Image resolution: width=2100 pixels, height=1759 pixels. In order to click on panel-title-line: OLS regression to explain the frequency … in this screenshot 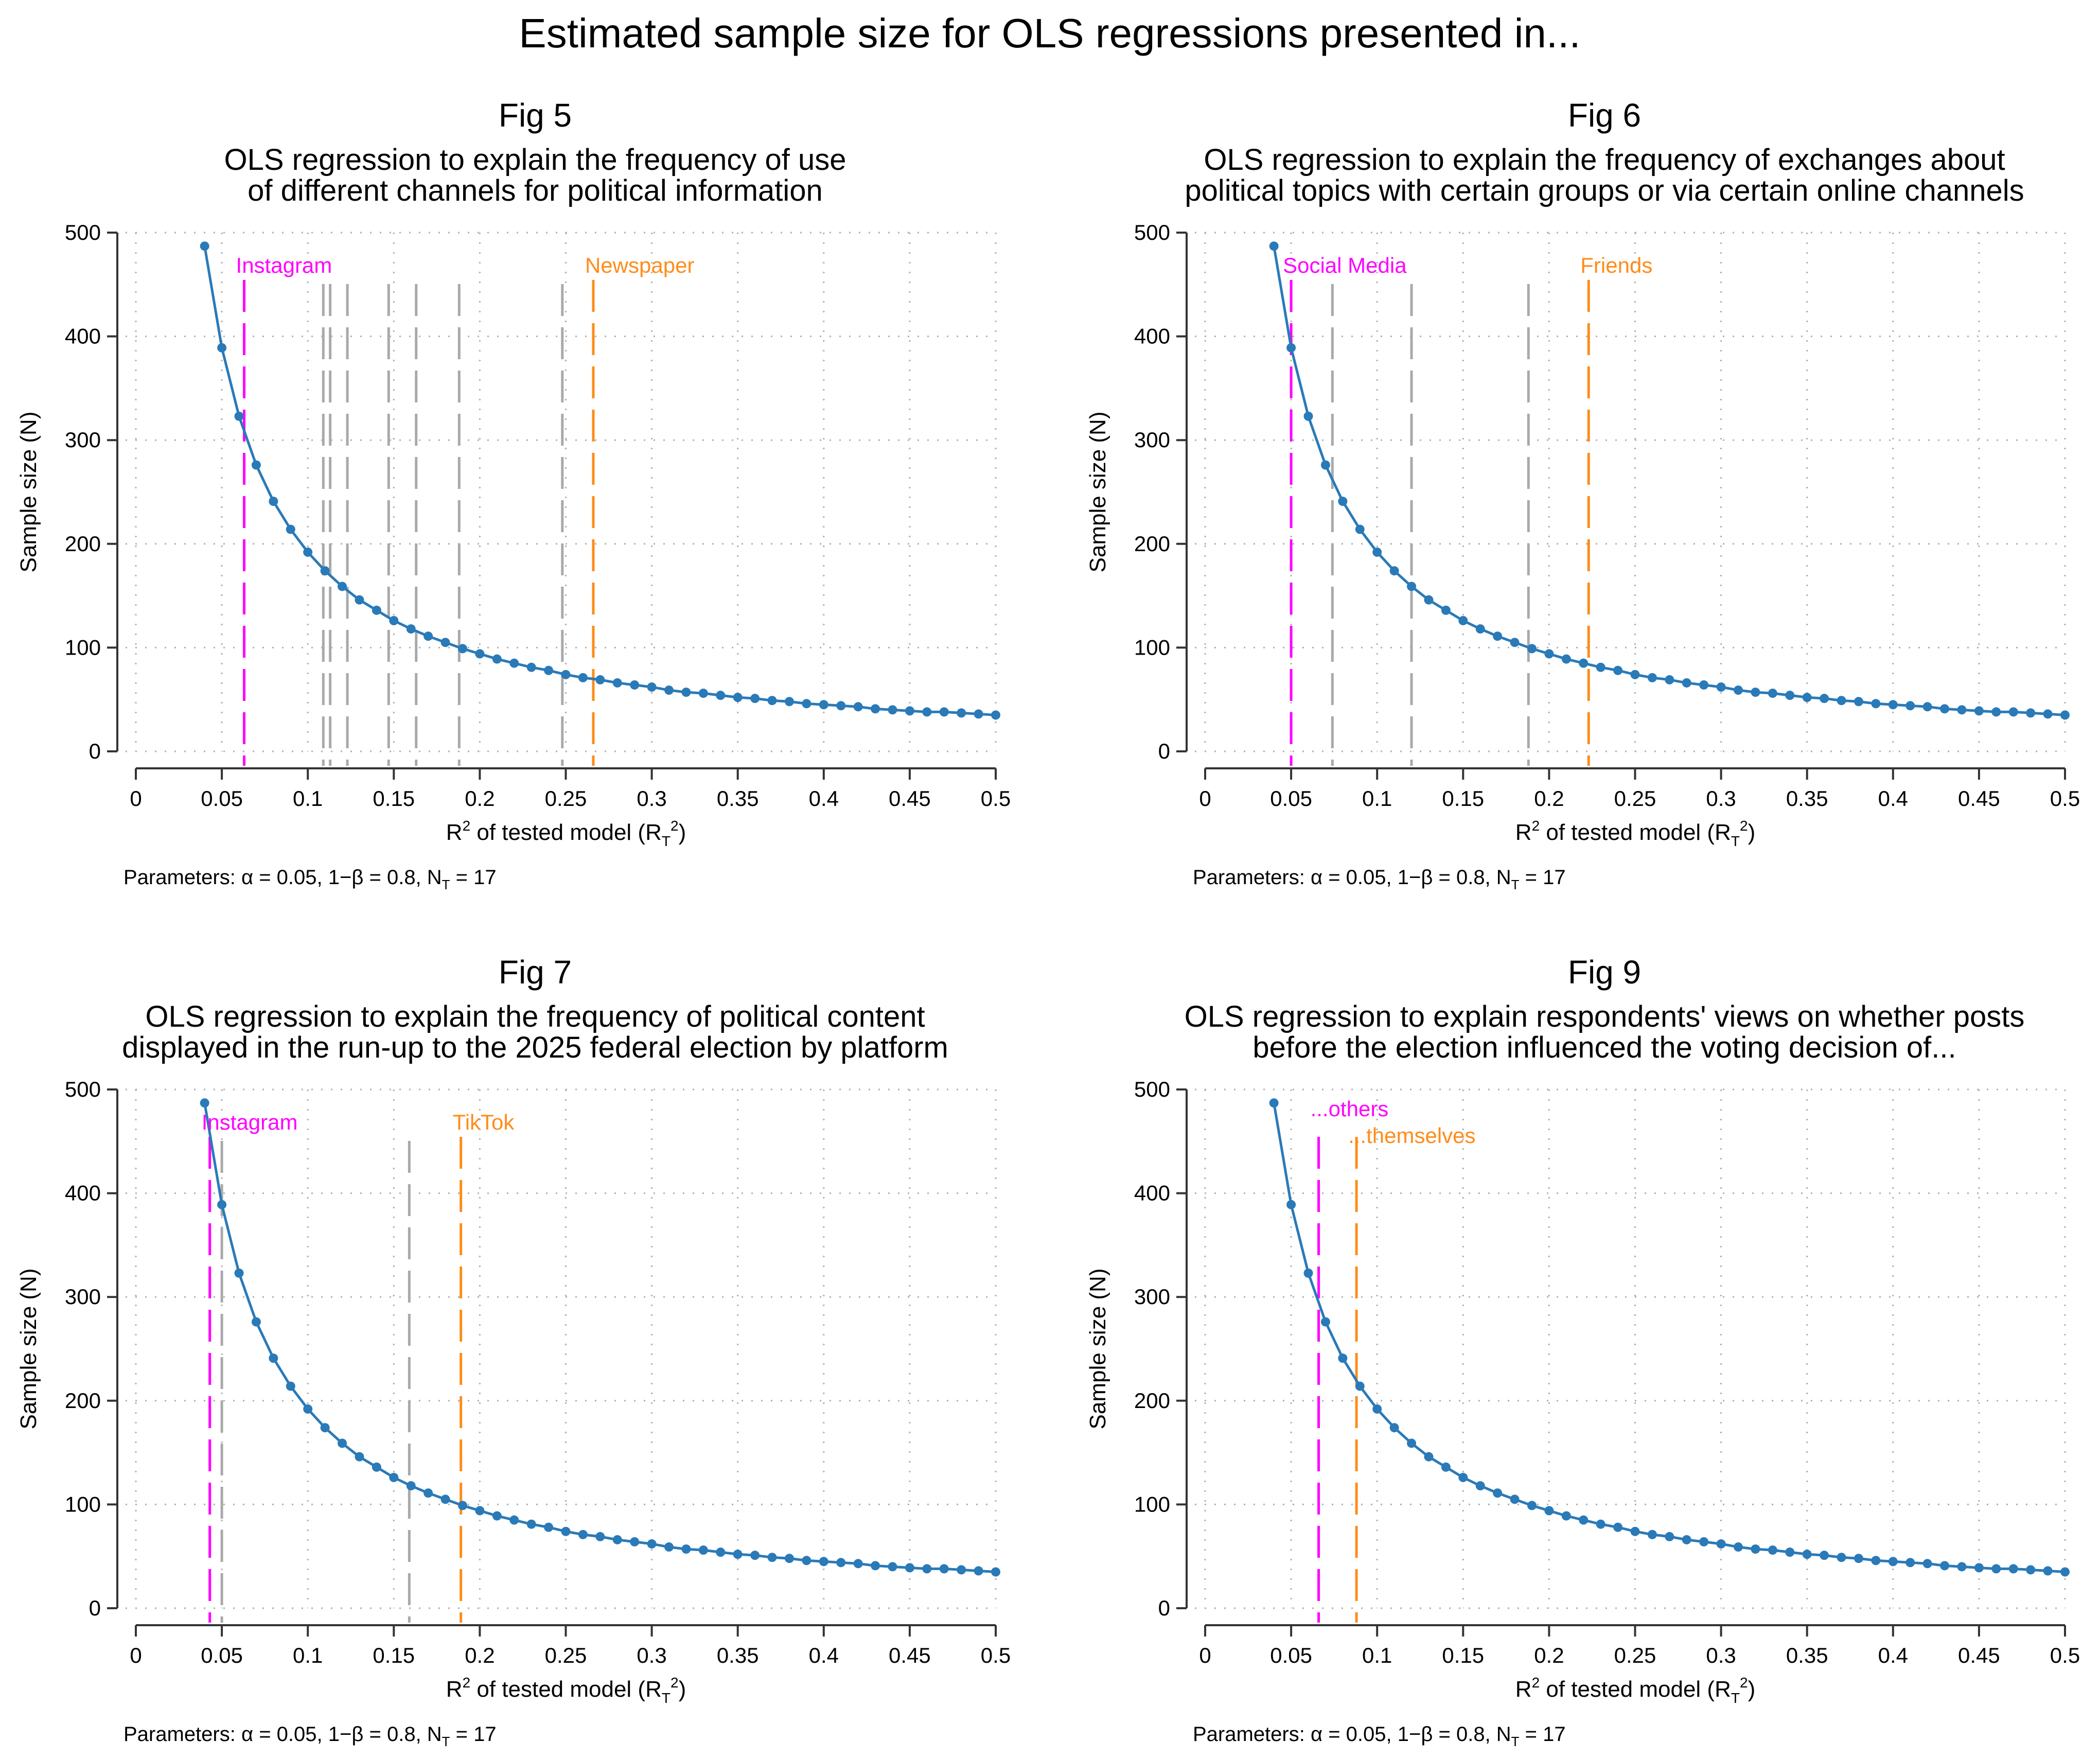, I will do `click(535, 160)`.